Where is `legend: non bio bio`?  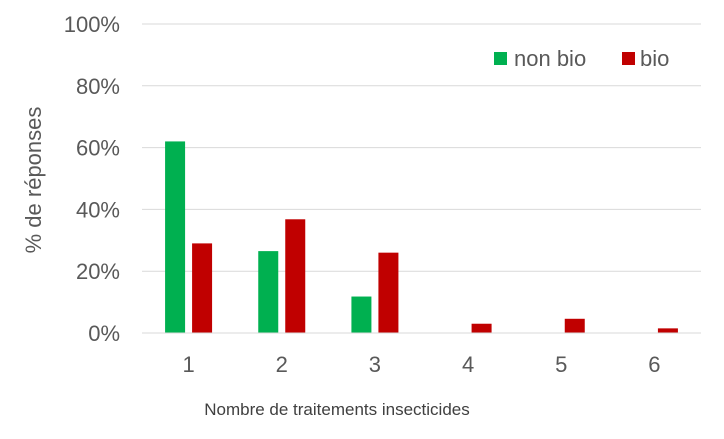
legend: non bio bio is located at coordinates (581, 58).